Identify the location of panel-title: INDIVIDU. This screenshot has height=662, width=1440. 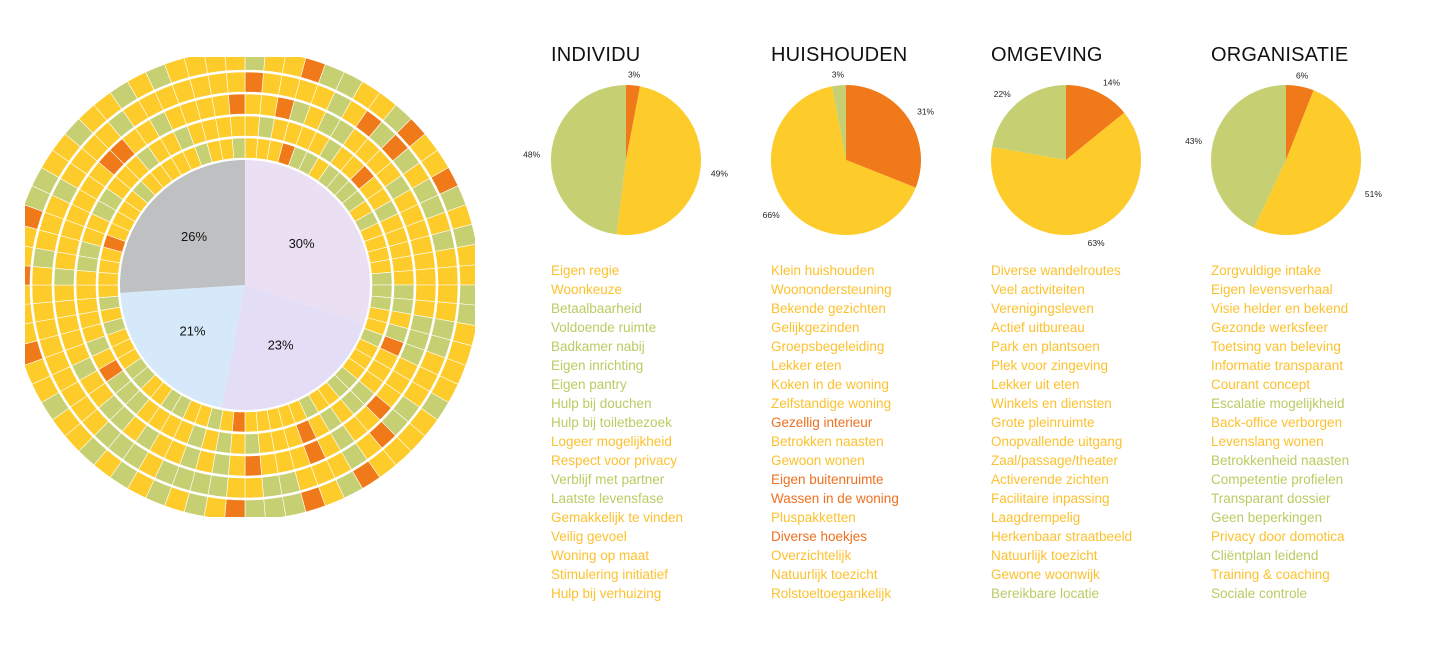
(596, 55).